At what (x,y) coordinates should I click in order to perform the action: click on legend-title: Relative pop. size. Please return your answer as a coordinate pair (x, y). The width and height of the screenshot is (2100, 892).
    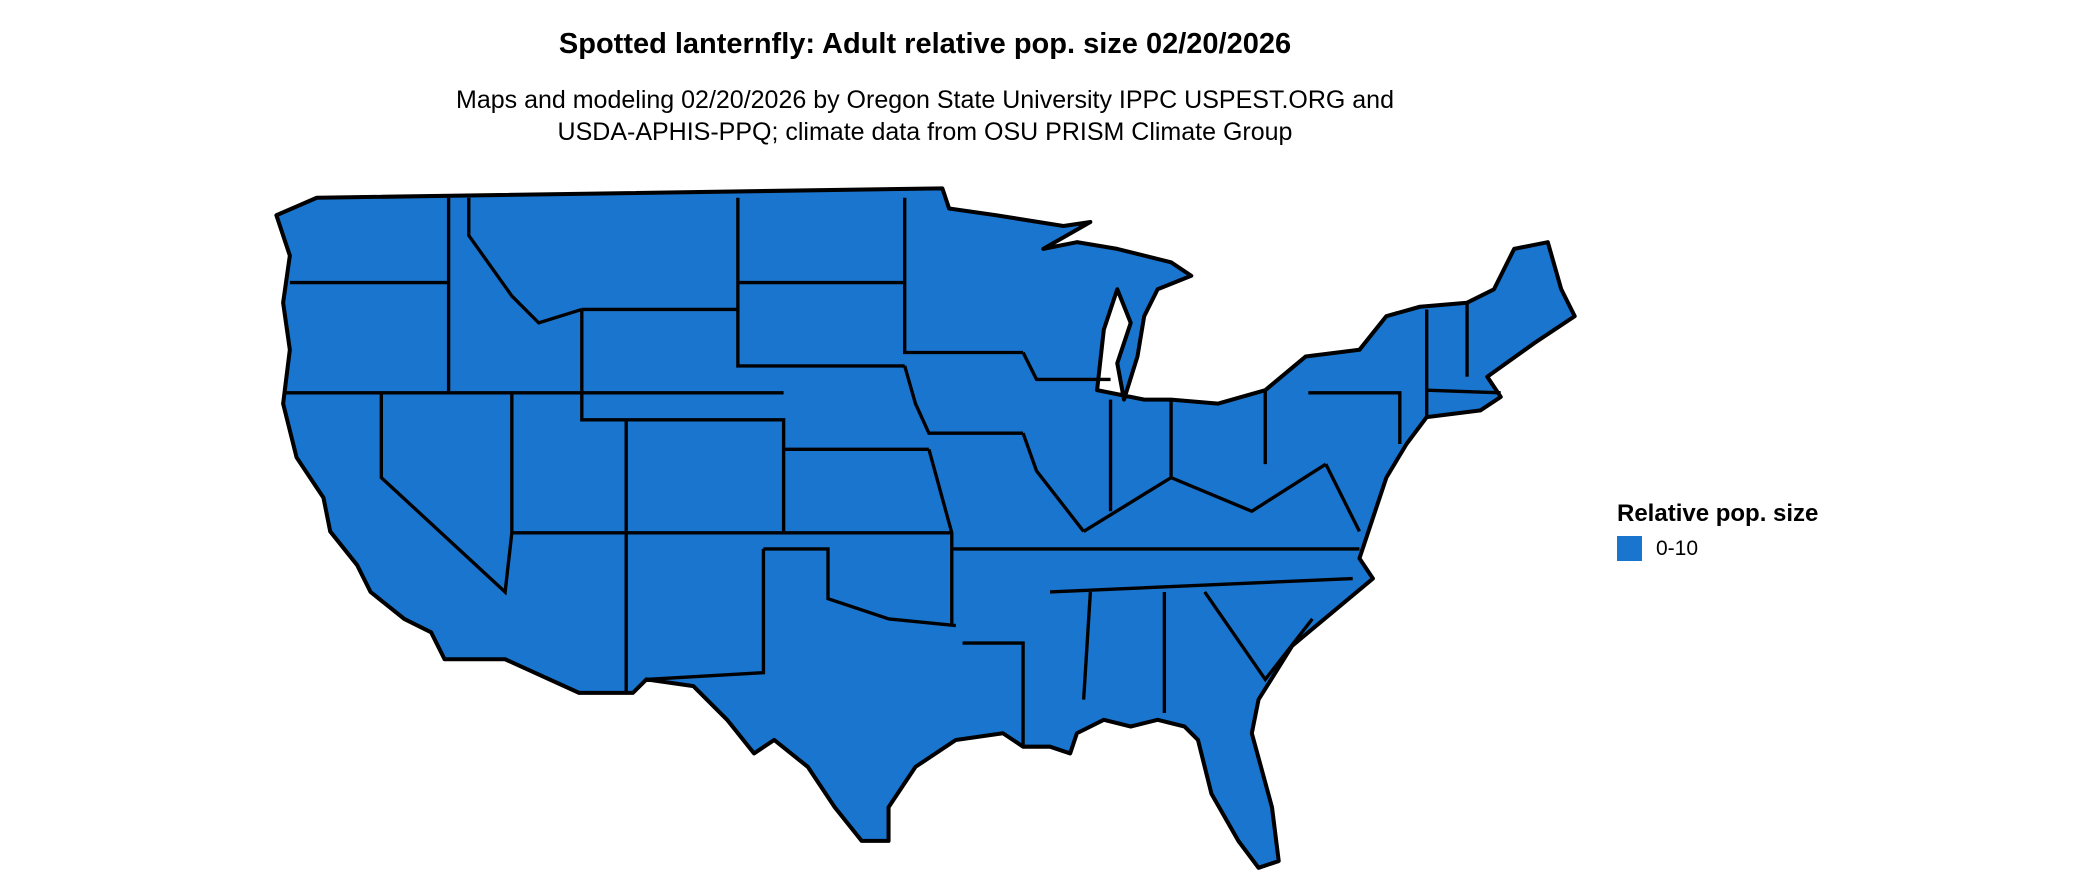
    Looking at the image, I should click on (1718, 513).